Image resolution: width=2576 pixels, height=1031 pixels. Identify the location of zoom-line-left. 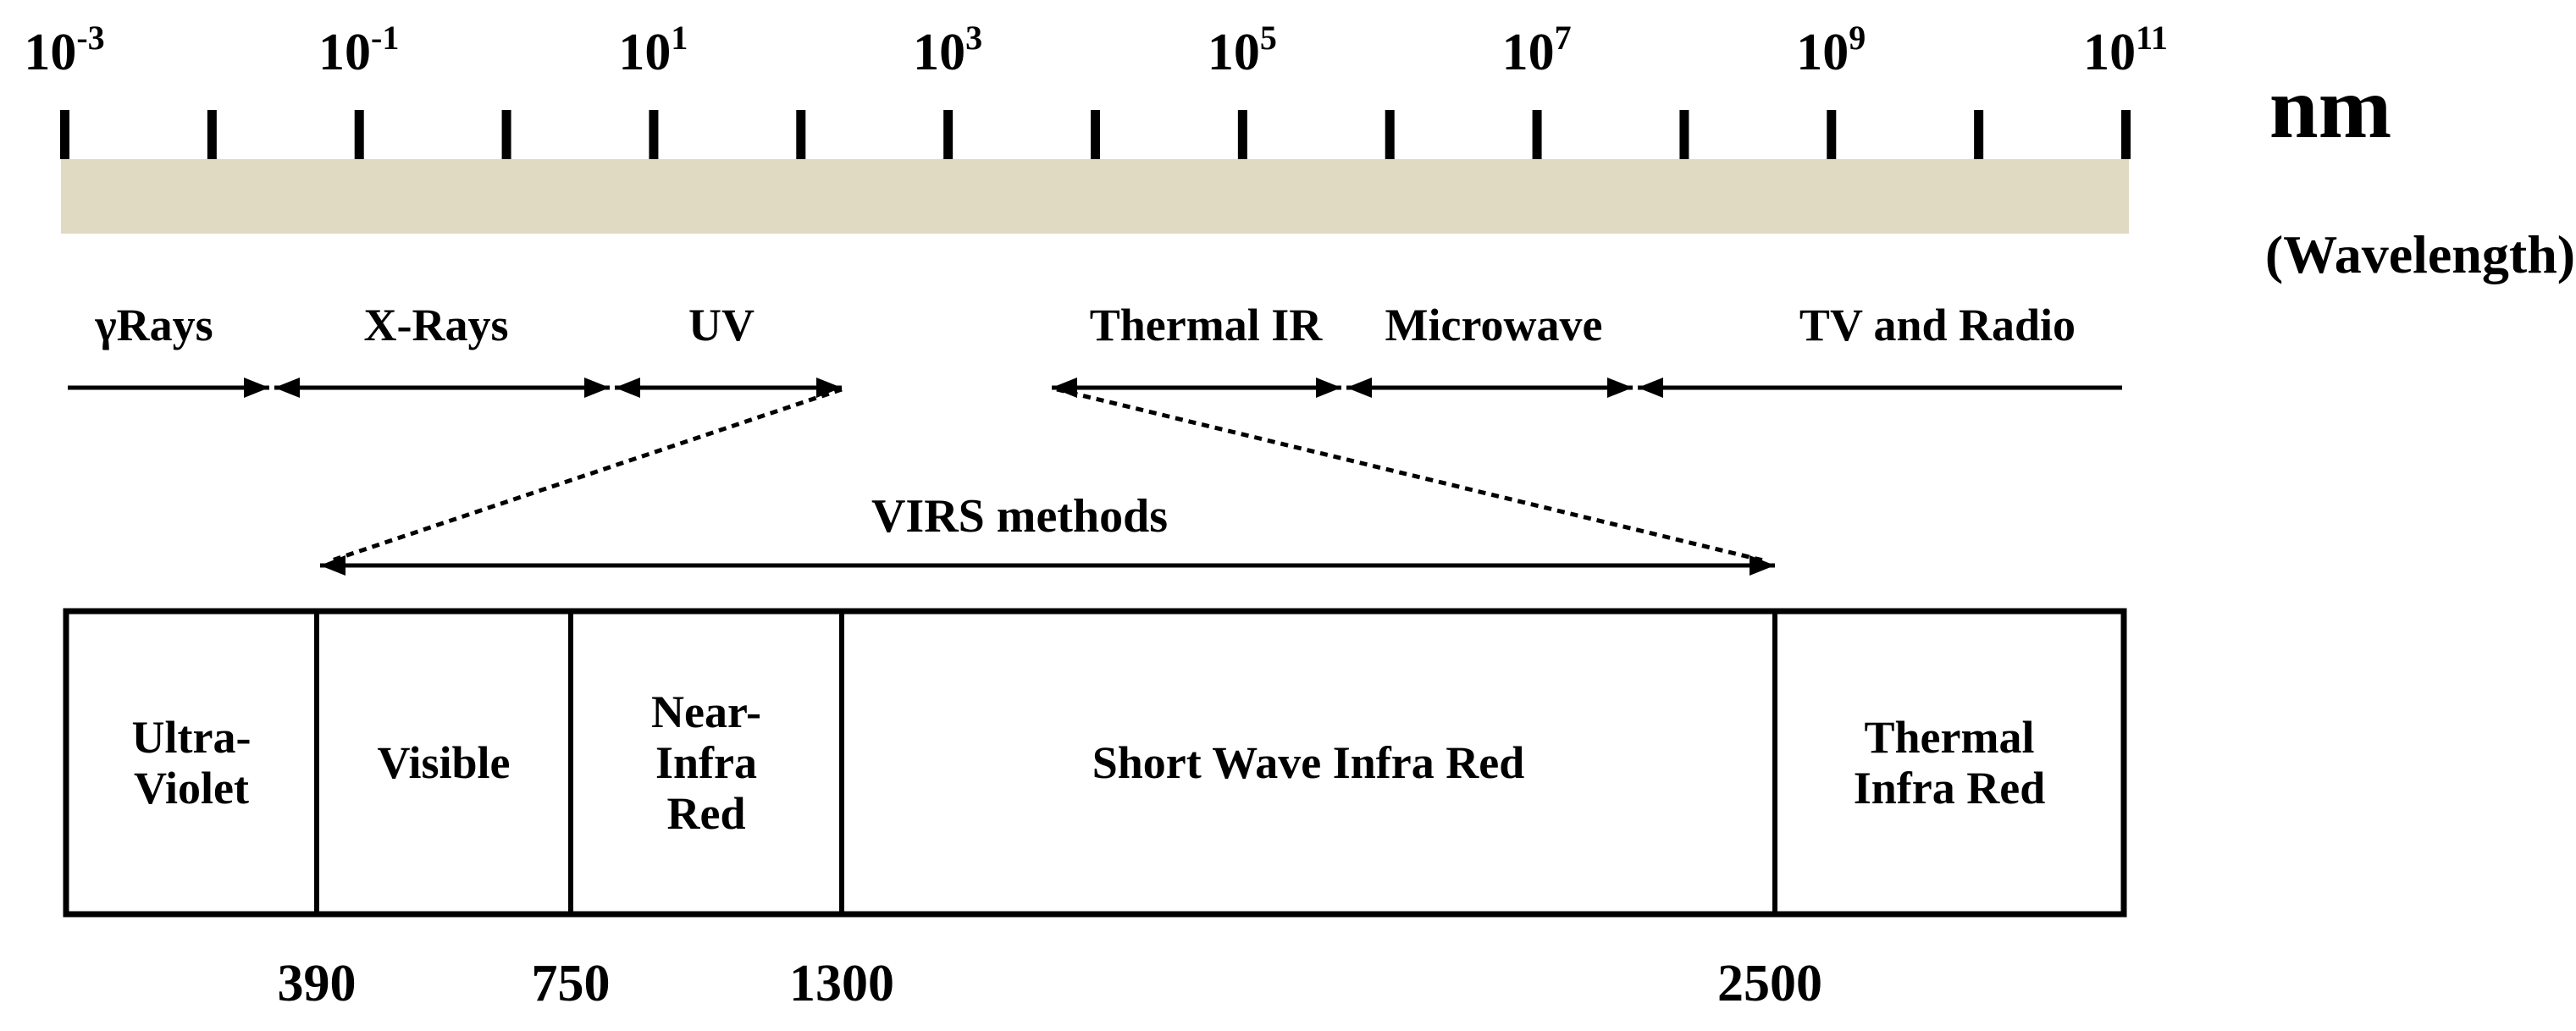
(587, 475).